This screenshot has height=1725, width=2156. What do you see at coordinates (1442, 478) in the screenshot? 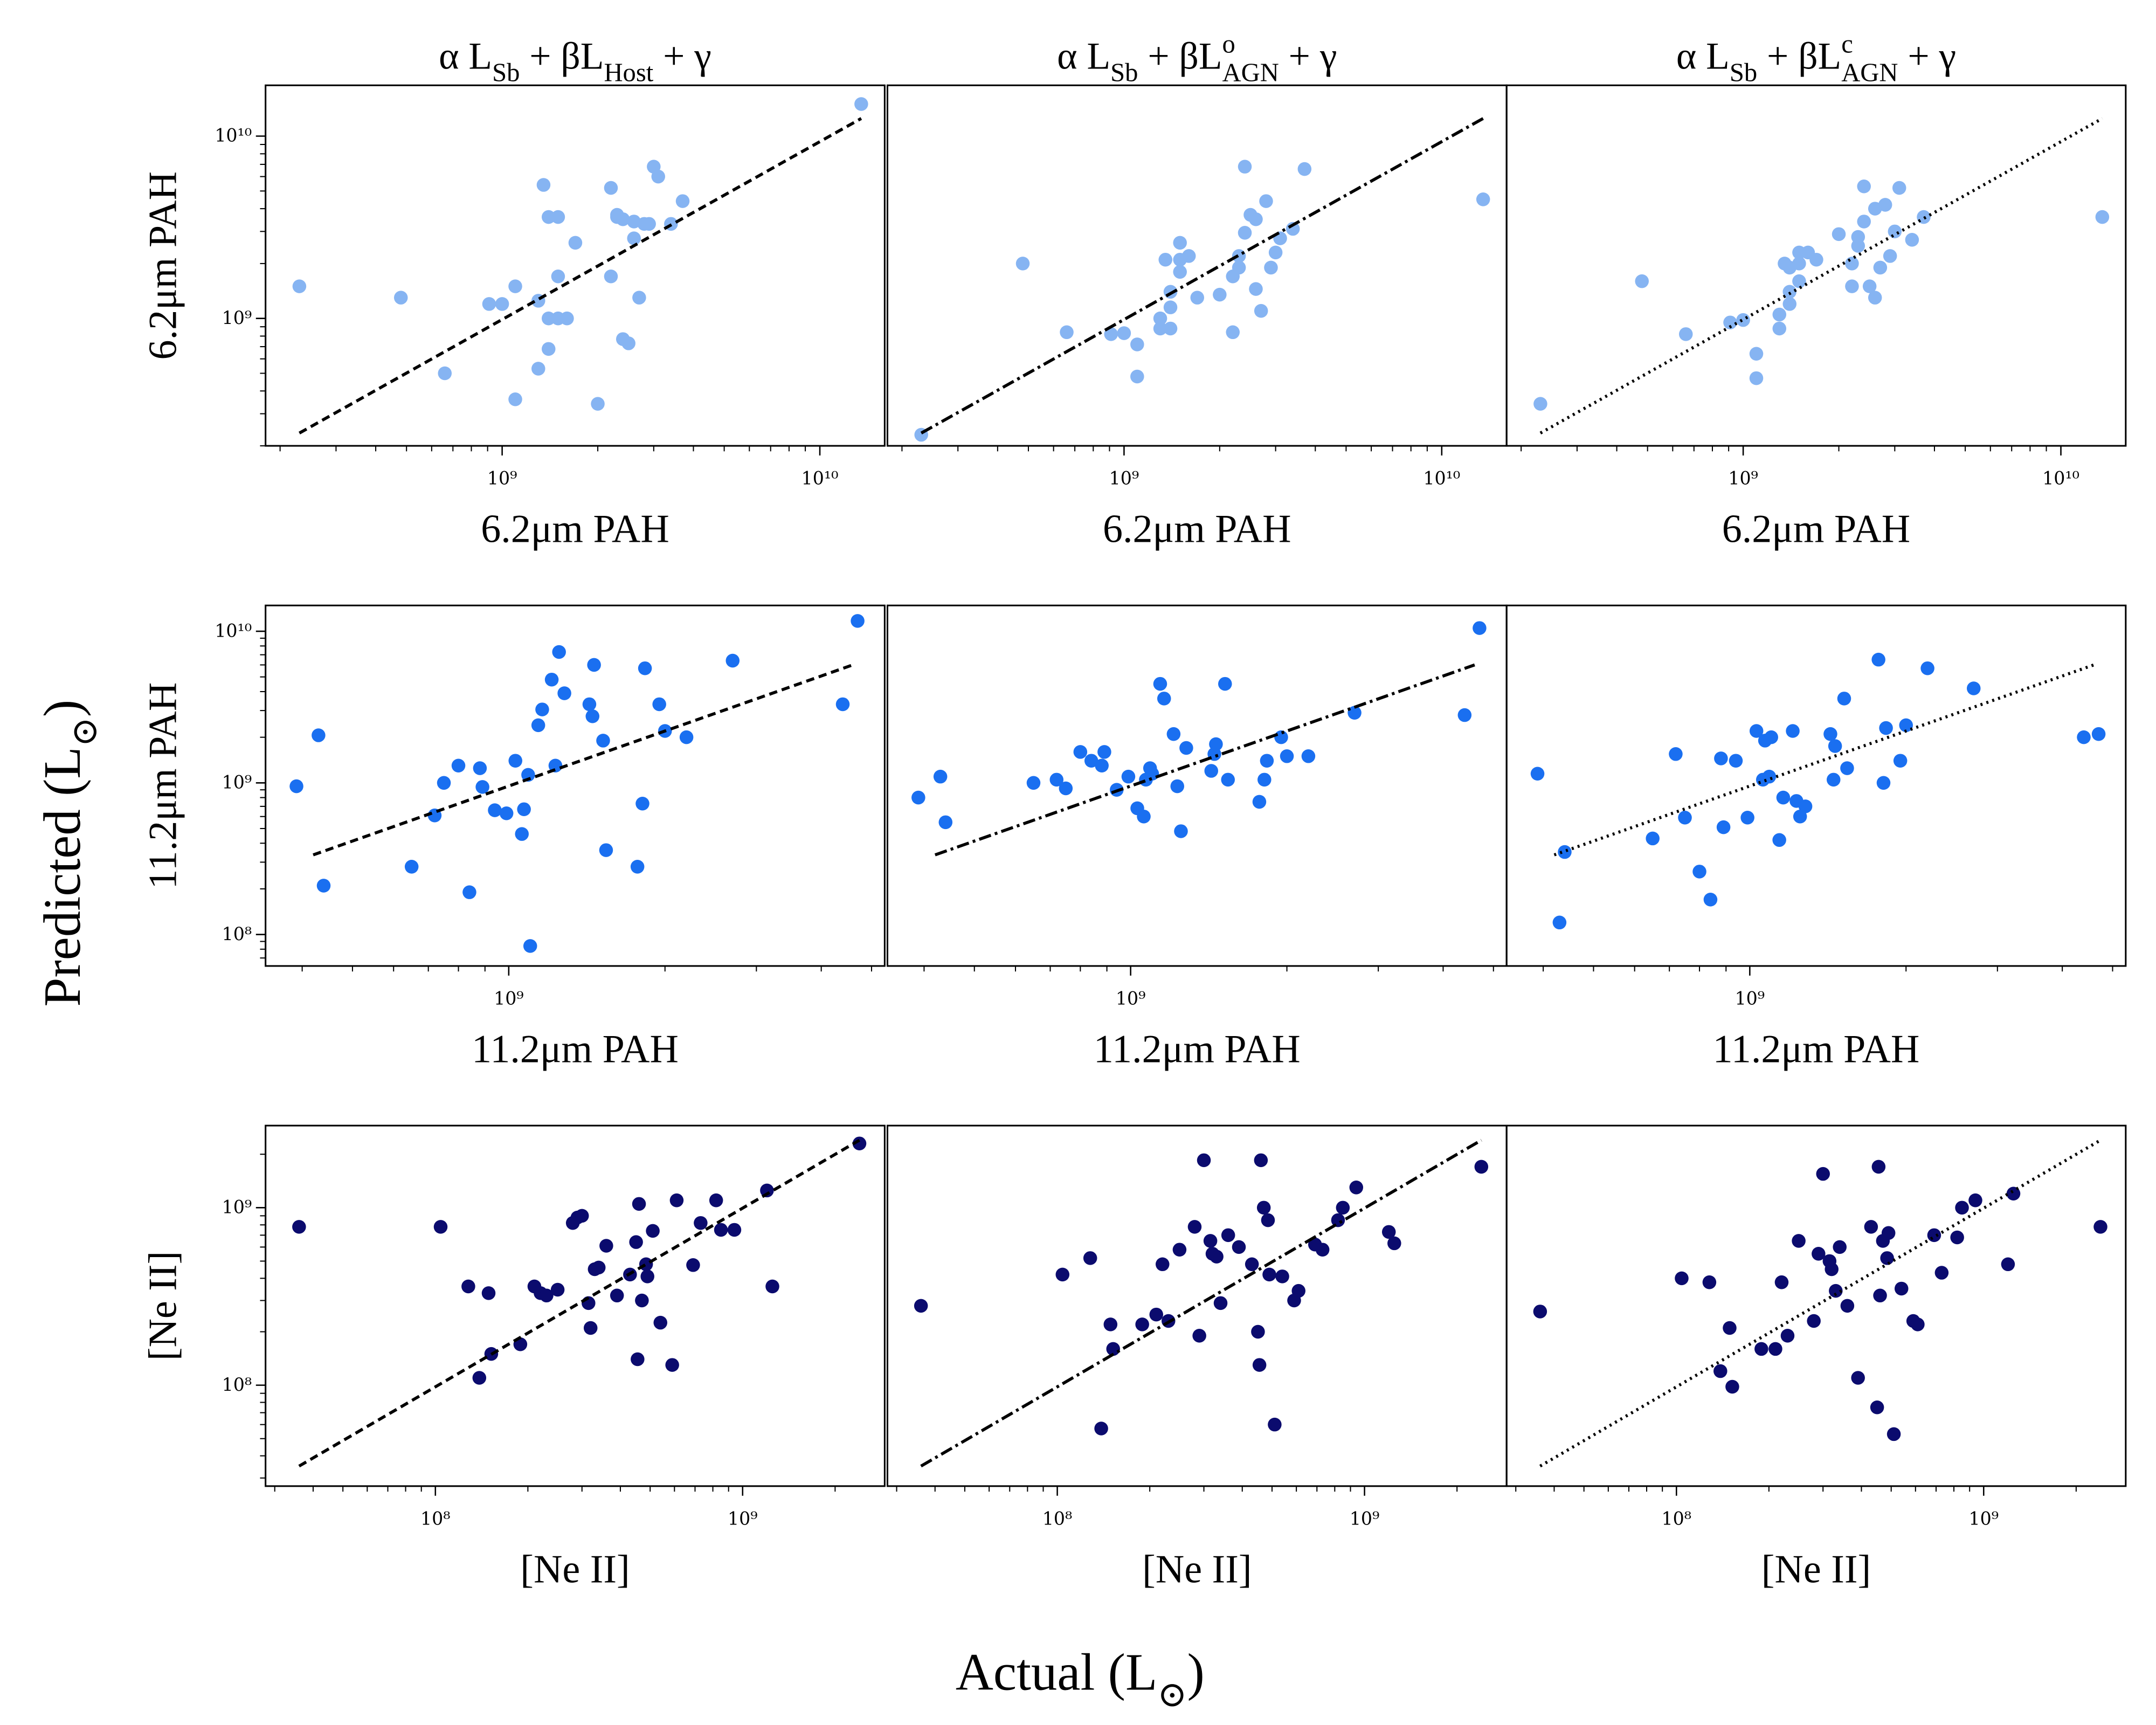
I see `x-tick-label: 10¹⁰` at bounding box center [1442, 478].